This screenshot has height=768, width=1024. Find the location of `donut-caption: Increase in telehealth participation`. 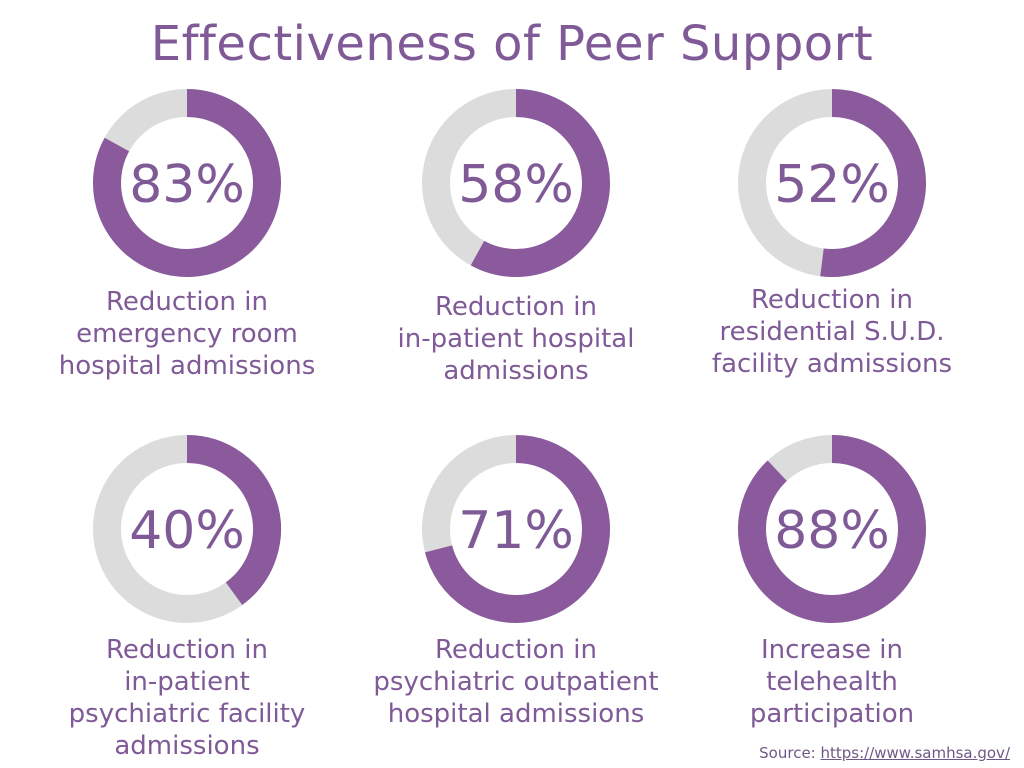

donut-caption: Increase in telehealth participation is located at coordinates (832, 682).